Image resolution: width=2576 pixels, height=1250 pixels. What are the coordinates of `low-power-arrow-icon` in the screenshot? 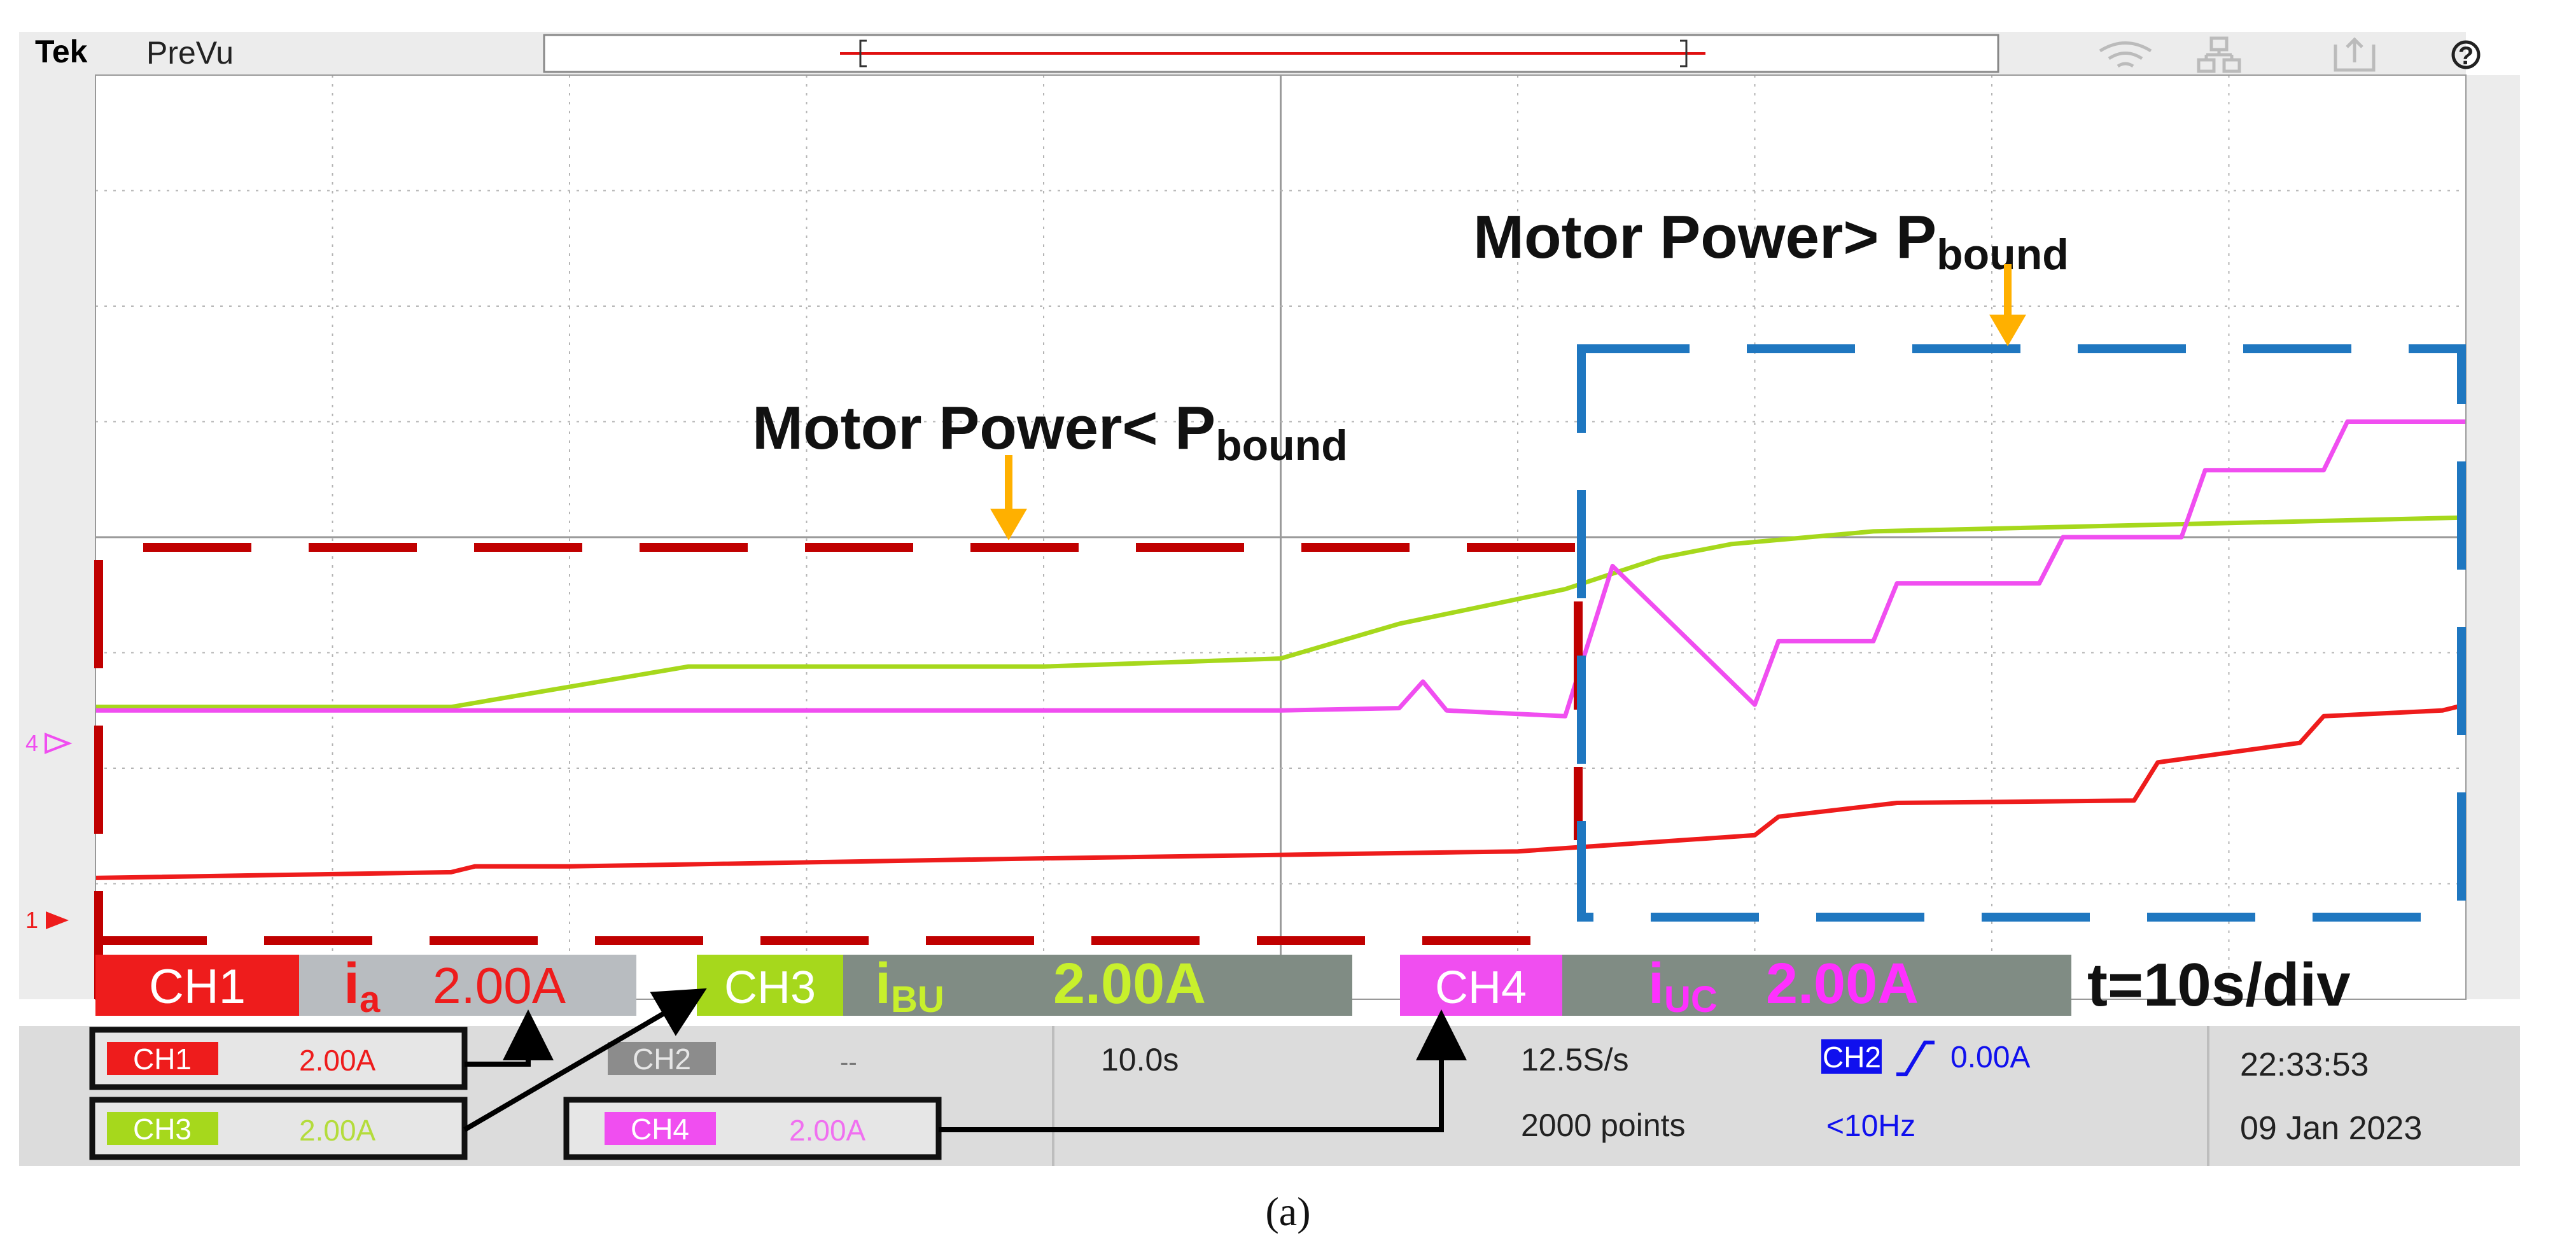 It's located at (1008, 497).